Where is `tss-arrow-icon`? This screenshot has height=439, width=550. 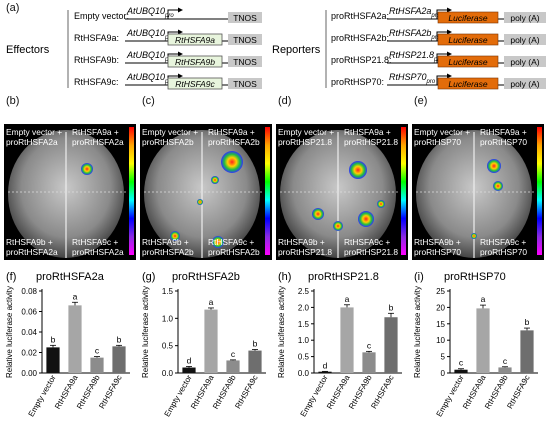 tss-arrow-icon is located at coordinates (173, 14).